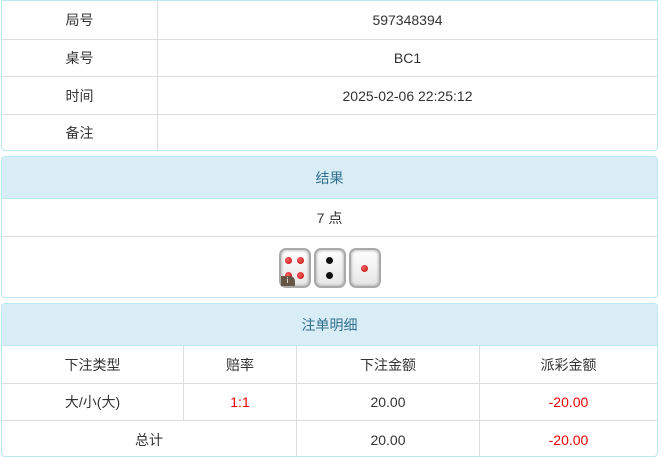 The image size is (661, 457). I want to click on col-bet-amount: 下注金额, so click(387, 364).